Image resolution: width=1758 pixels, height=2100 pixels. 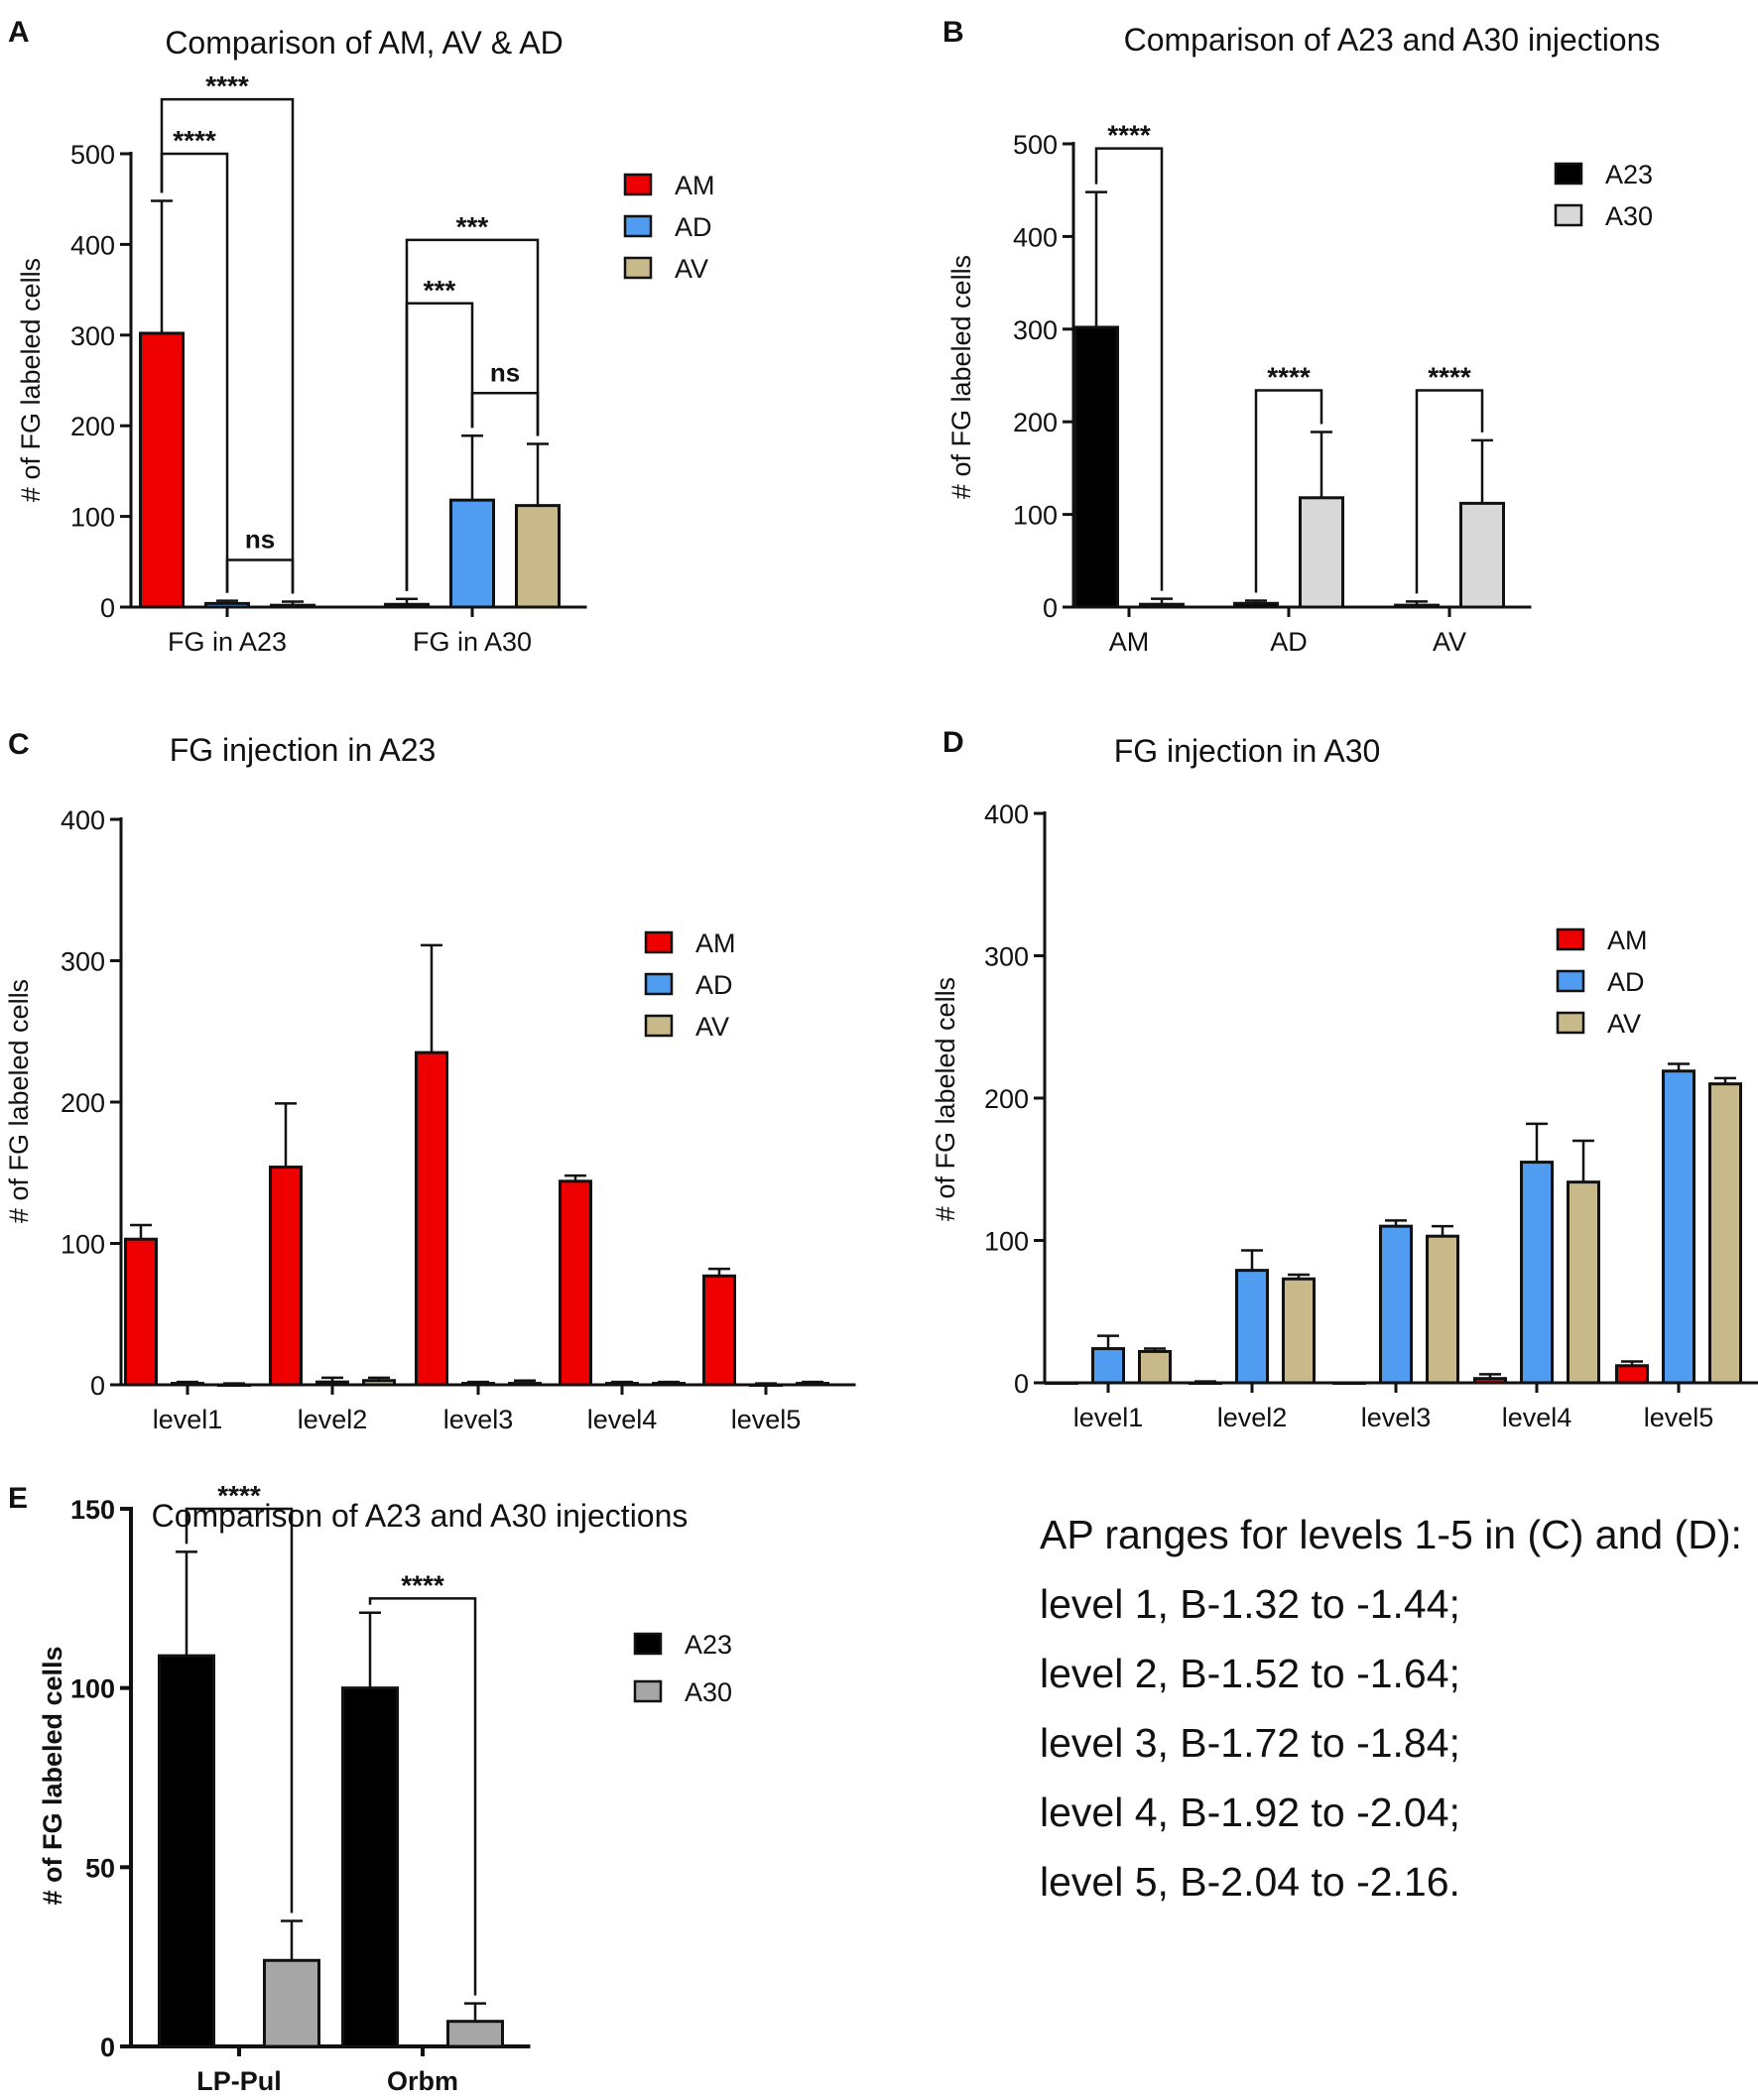 What do you see at coordinates (1392, 40) in the screenshot?
I see `chart-title: Comparison of A23 and A30 injections` at bounding box center [1392, 40].